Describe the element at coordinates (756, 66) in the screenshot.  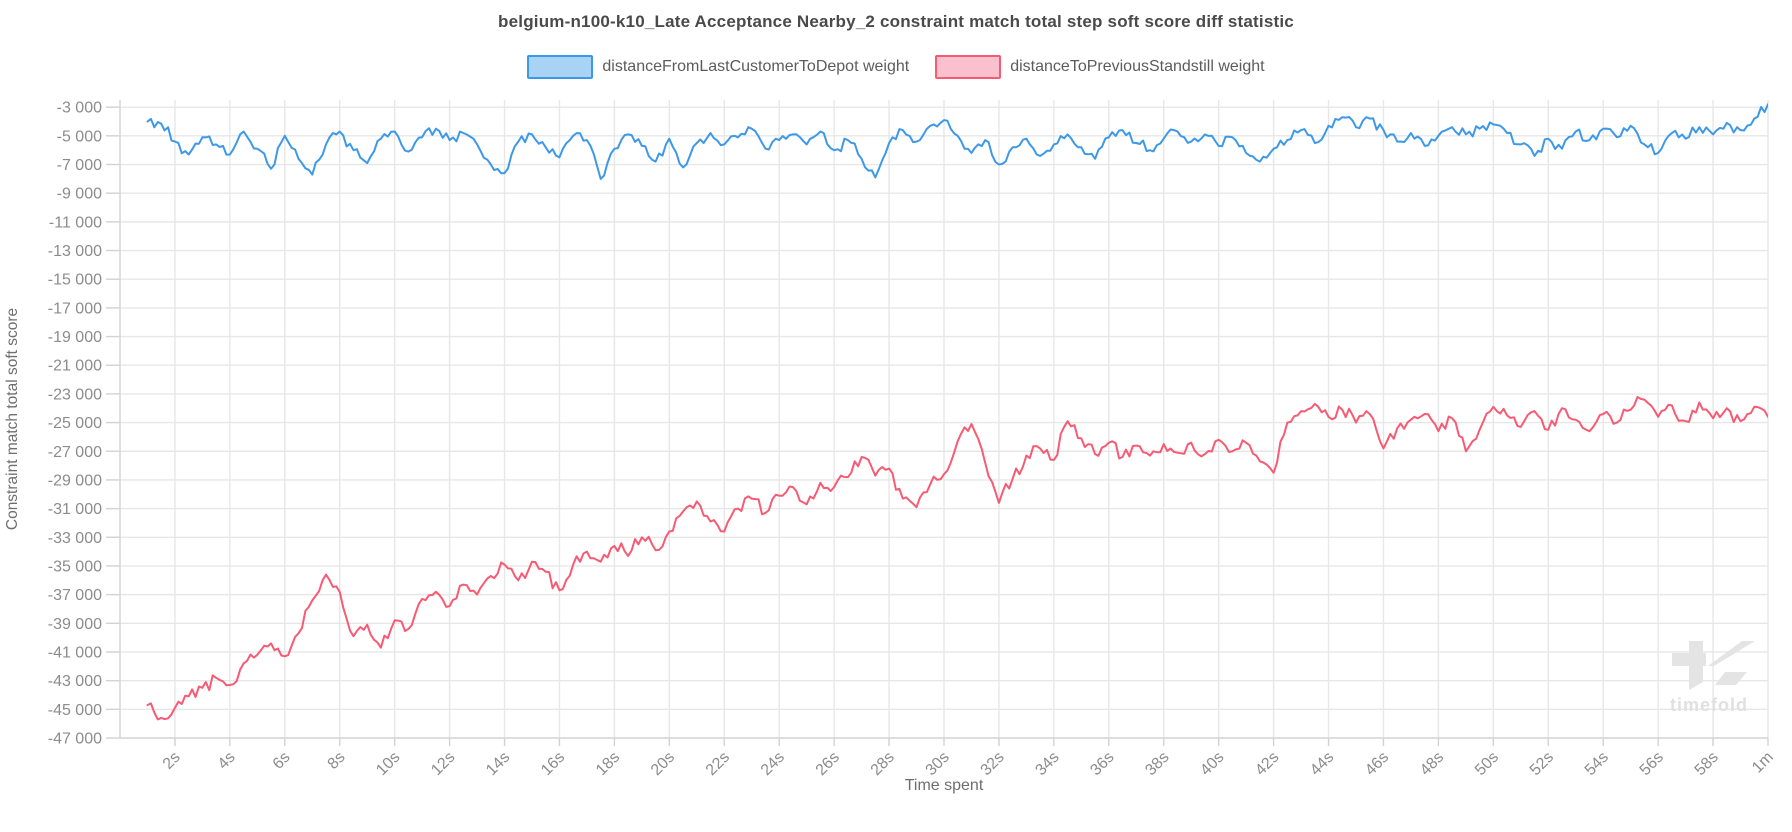
I see `legend-label: distanceFromLastCustomerToDepot weight` at that location.